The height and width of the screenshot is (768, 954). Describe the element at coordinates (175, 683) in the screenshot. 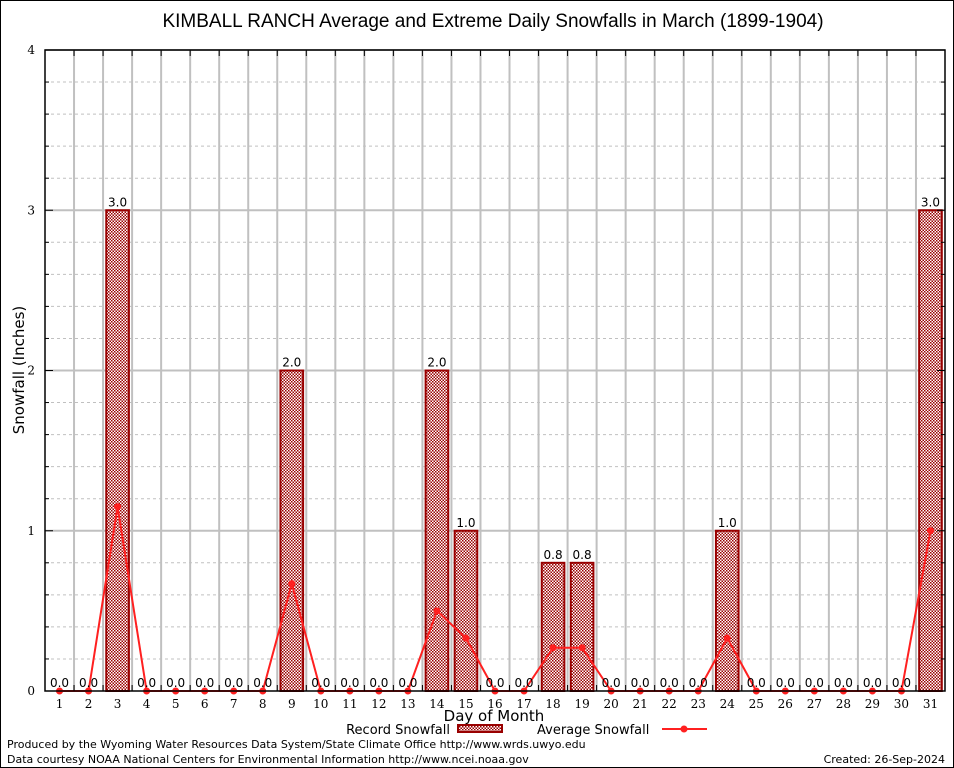

I see `data-label-day-5: 0.0` at that location.